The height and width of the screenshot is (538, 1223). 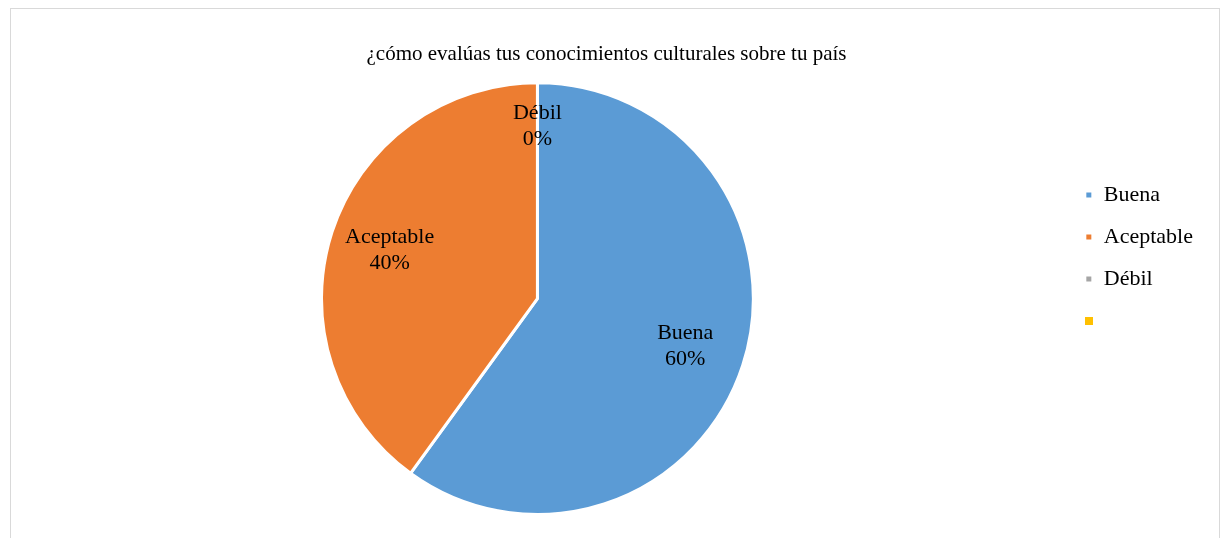 What do you see at coordinates (685, 358) in the screenshot?
I see `data-label: 60%` at bounding box center [685, 358].